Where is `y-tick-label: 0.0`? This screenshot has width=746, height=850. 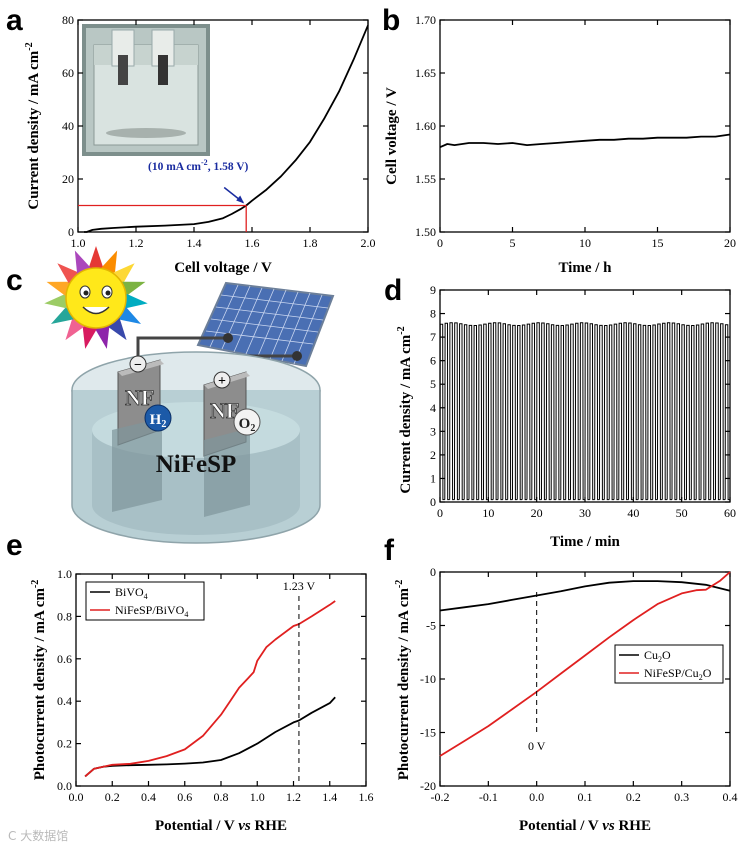 y-tick-label: 0.0 is located at coordinates (64, 786).